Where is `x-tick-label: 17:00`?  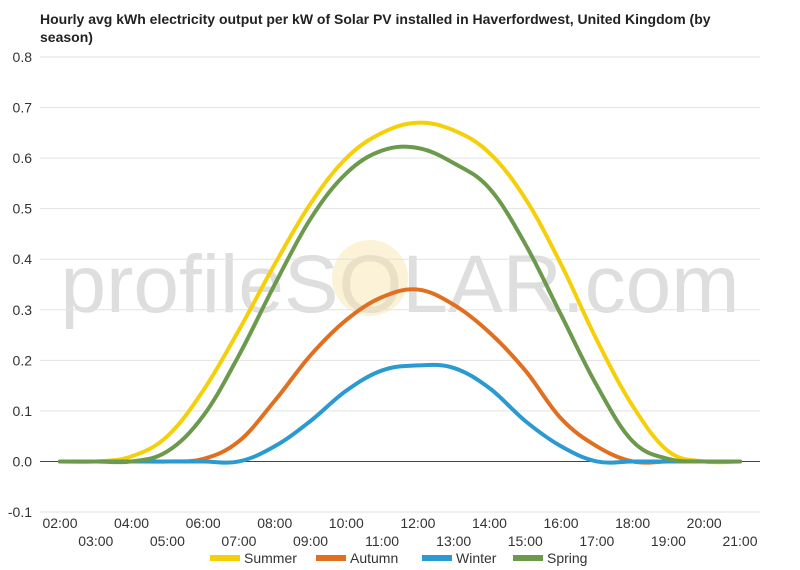
x-tick-label: 17:00 is located at coordinates (596, 541).